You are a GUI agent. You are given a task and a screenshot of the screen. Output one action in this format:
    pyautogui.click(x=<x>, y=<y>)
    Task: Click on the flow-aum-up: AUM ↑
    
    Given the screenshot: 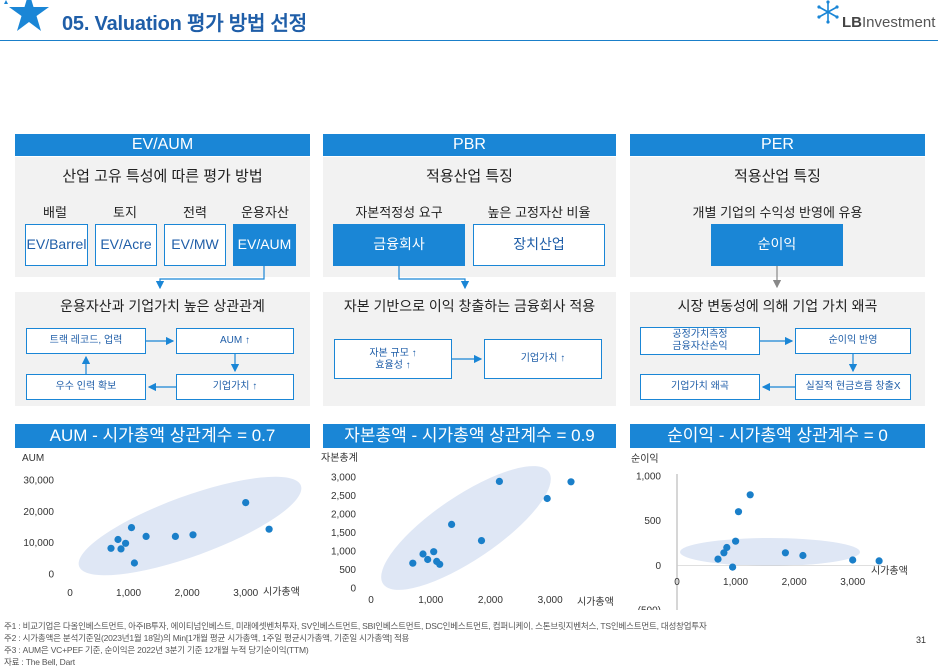 What is the action you would take?
    pyautogui.click(x=235, y=341)
    